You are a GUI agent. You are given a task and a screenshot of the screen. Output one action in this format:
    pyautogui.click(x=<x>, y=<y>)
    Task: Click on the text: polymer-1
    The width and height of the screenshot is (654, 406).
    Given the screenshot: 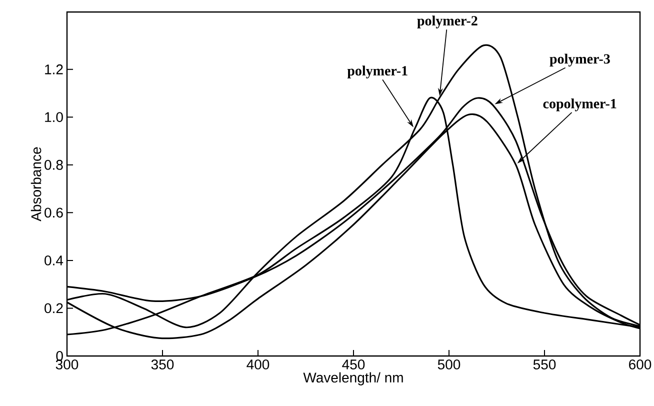 What is the action you would take?
    pyautogui.click(x=377, y=72)
    